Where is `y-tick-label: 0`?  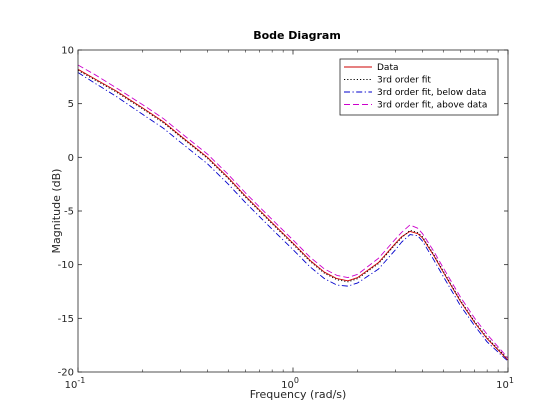 y-tick-label: 0 is located at coordinates (71, 158).